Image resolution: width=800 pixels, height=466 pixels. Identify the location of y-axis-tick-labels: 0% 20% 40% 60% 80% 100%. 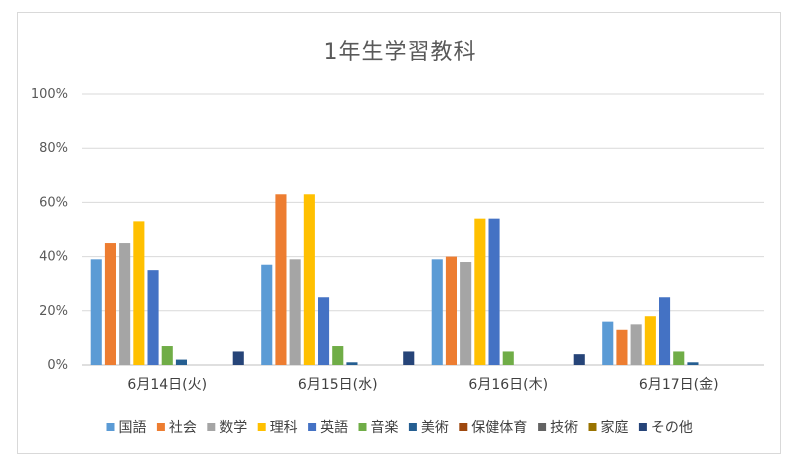
(49, 230).